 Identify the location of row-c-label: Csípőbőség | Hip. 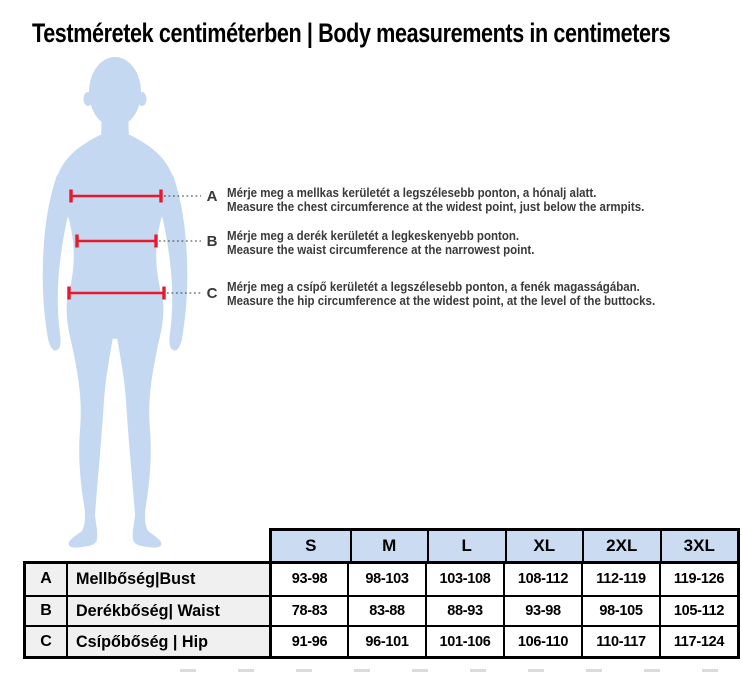
(167, 640).